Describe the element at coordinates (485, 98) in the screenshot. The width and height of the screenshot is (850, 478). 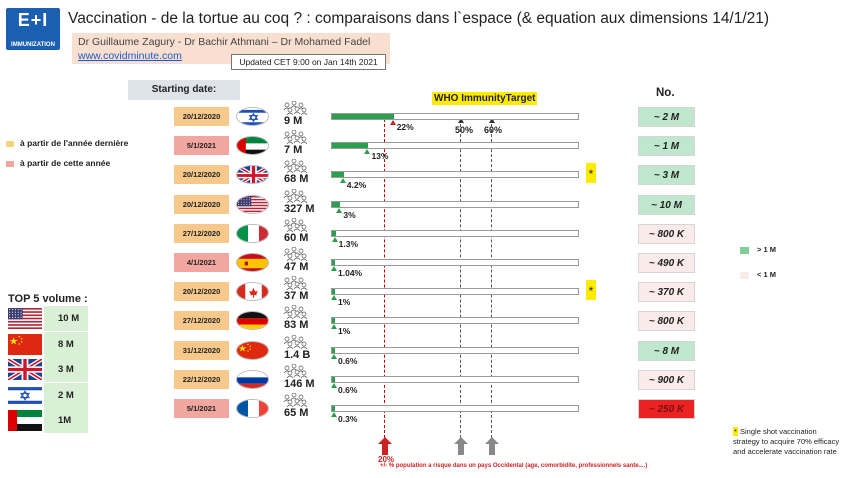
I see `who-target-label: WHO ImmunityTarget` at that location.